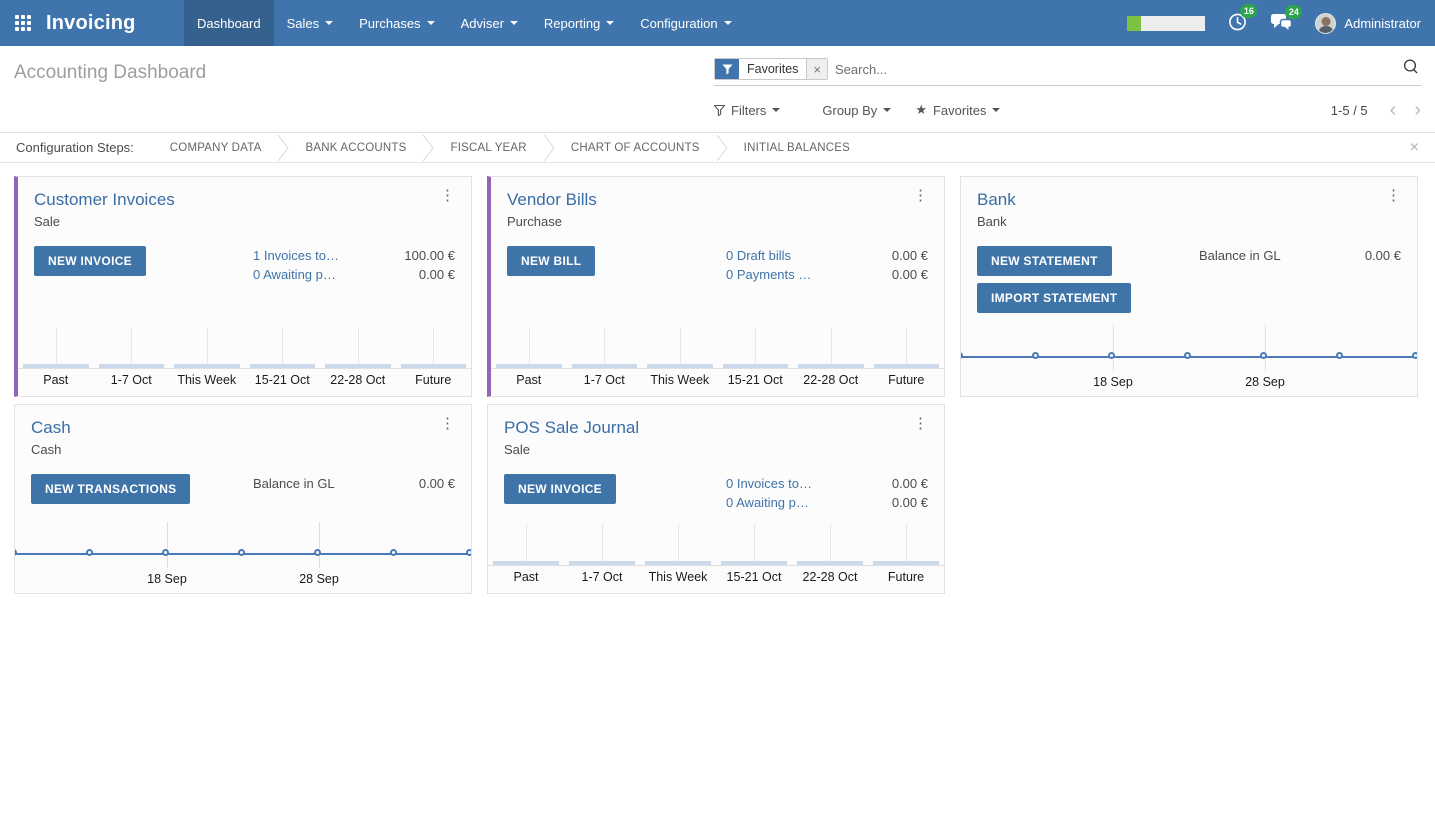 This screenshot has height=826, width=1435. What do you see at coordinates (1294, 12) in the screenshot?
I see `message-count-badge: 24` at bounding box center [1294, 12].